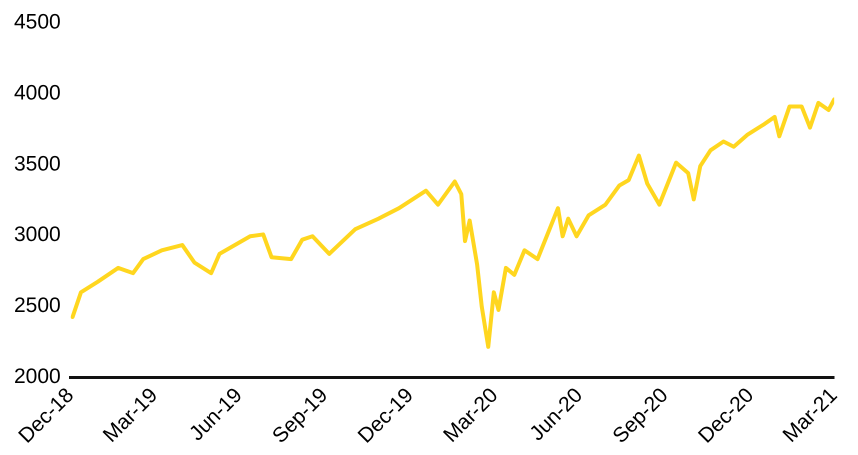 This screenshot has width=858, height=455. Describe the element at coordinates (37, 234) in the screenshot. I see `y-tick-label: 3000` at that location.